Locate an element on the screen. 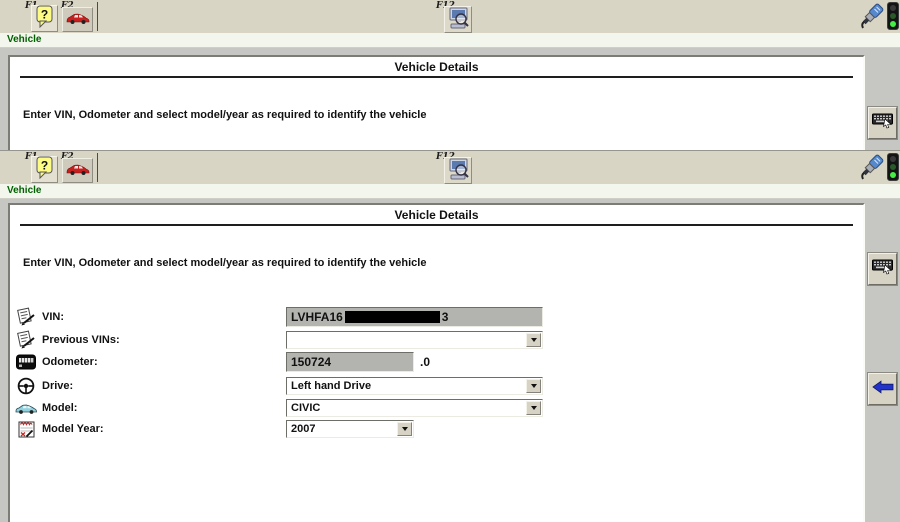  odometer-icon is located at coordinates (26, 362).